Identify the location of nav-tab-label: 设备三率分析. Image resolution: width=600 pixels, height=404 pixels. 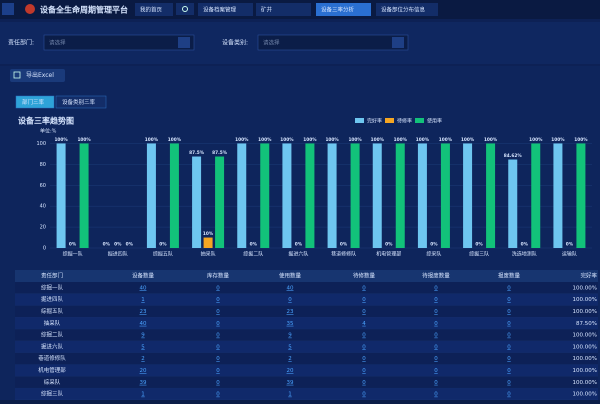
(338, 10).